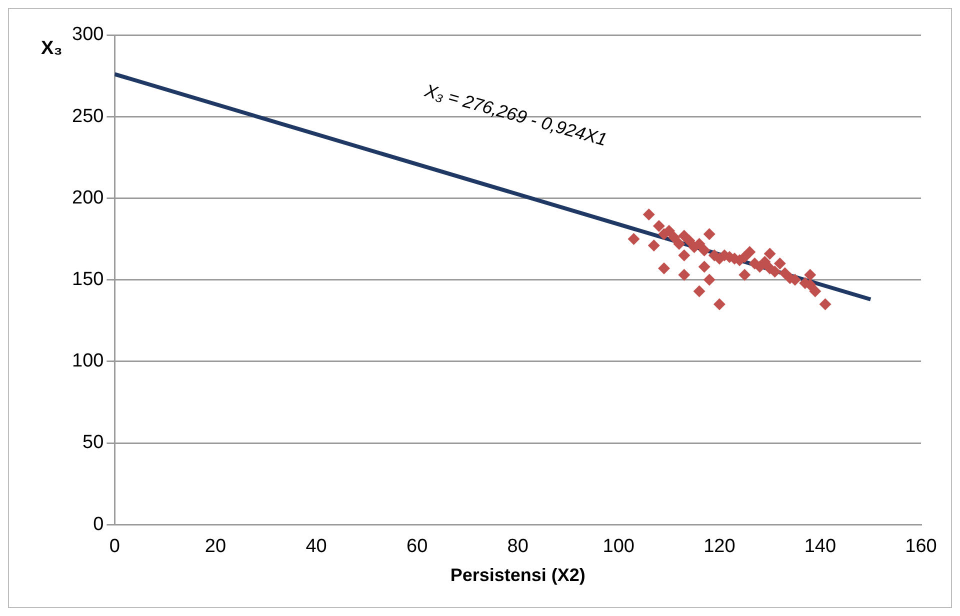 Image resolution: width=960 pixels, height=616 pixels. I want to click on y-tick-label: 300, so click(88, 35).